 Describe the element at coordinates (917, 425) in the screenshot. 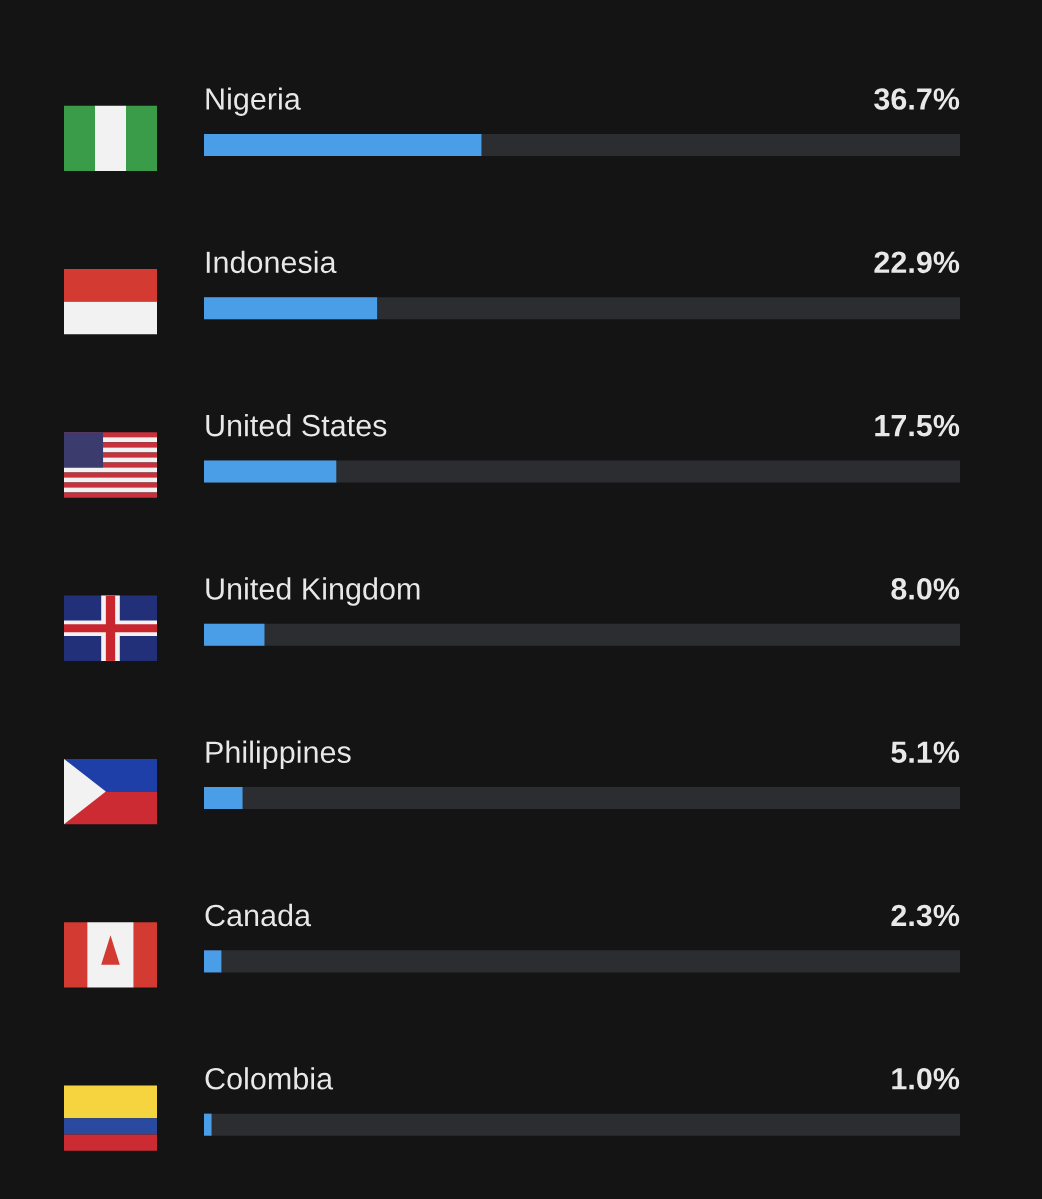

I see `data-label: 17.5%` at that location.